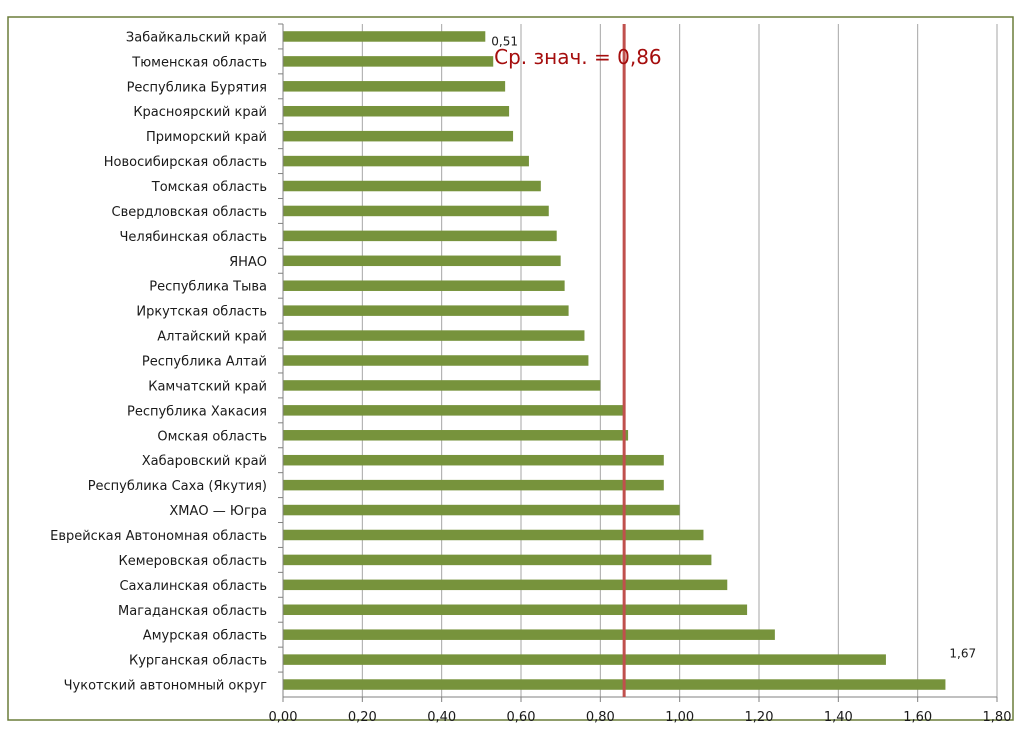  I want to click on category-label: Челябинская область, so click(193, 237).